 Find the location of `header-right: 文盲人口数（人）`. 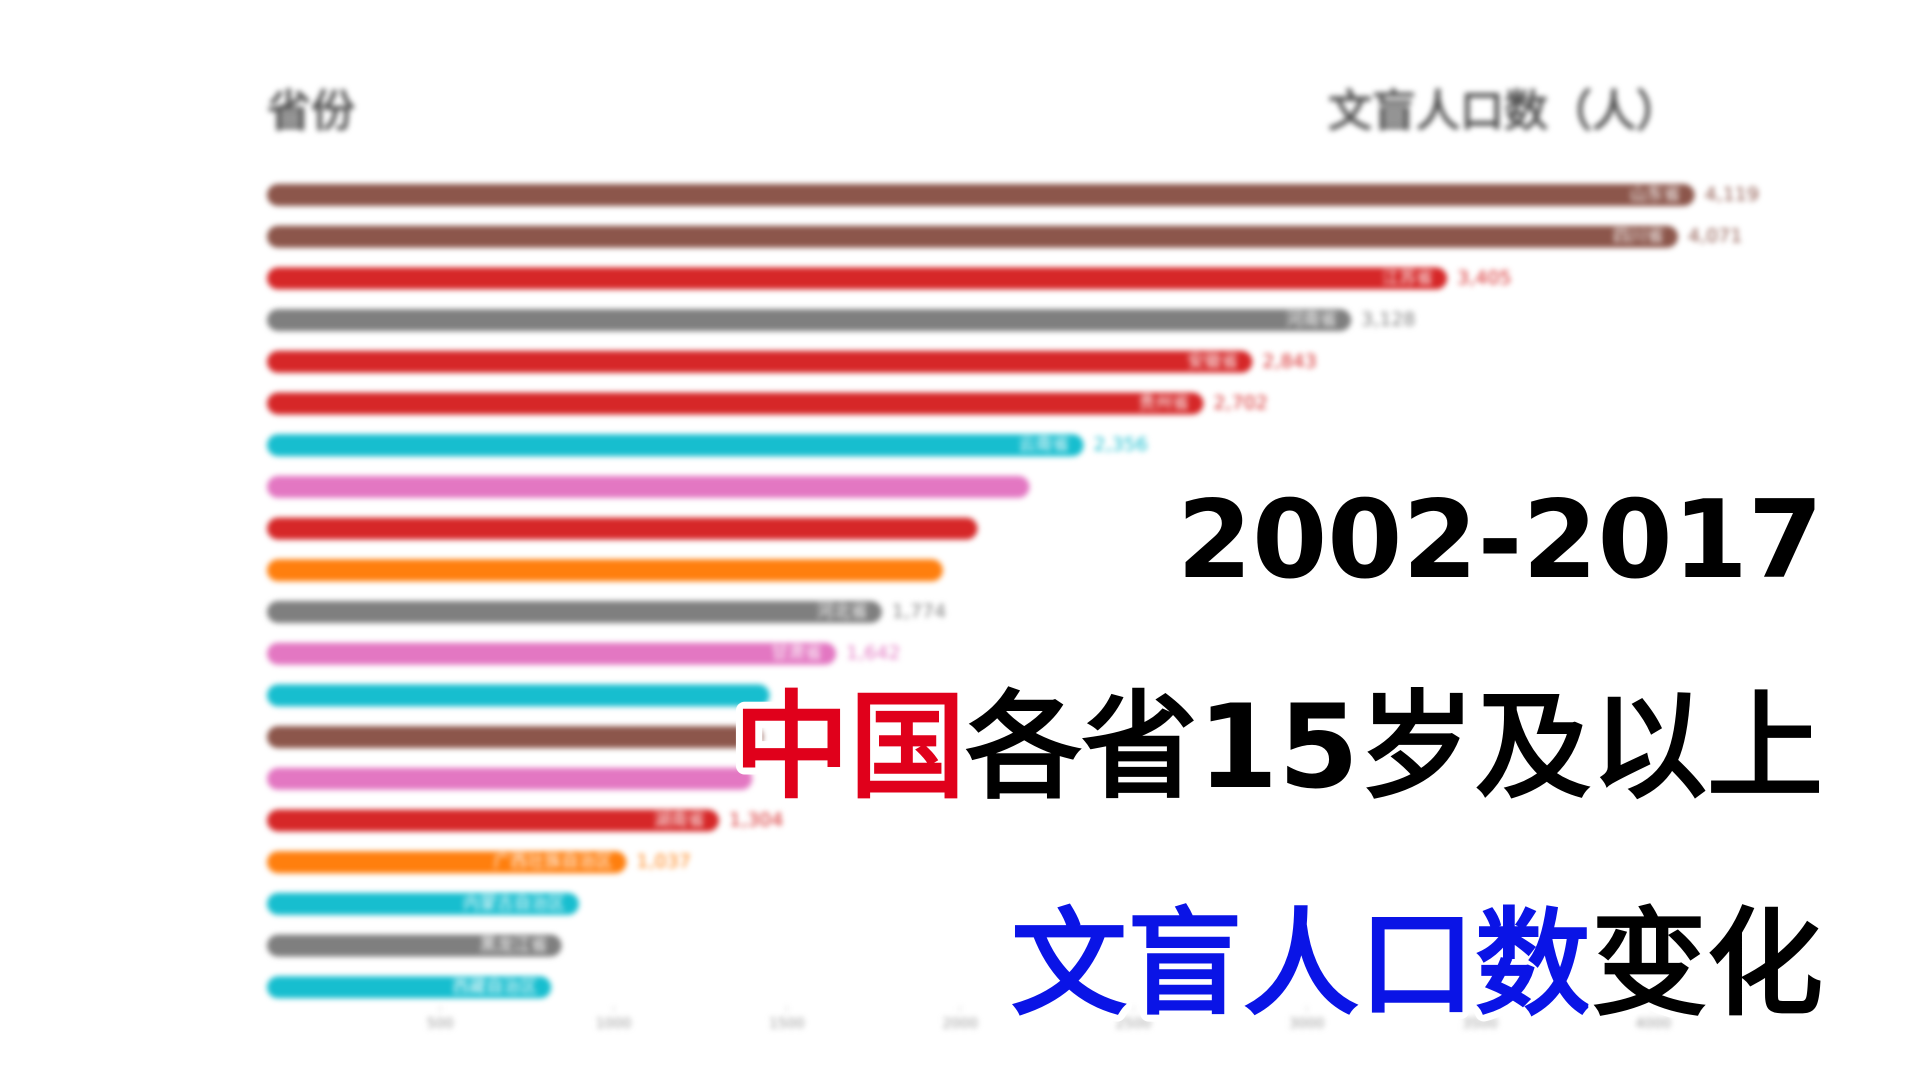

header-right: 文盲人口数（人） is located at coordinates (1504, 111).